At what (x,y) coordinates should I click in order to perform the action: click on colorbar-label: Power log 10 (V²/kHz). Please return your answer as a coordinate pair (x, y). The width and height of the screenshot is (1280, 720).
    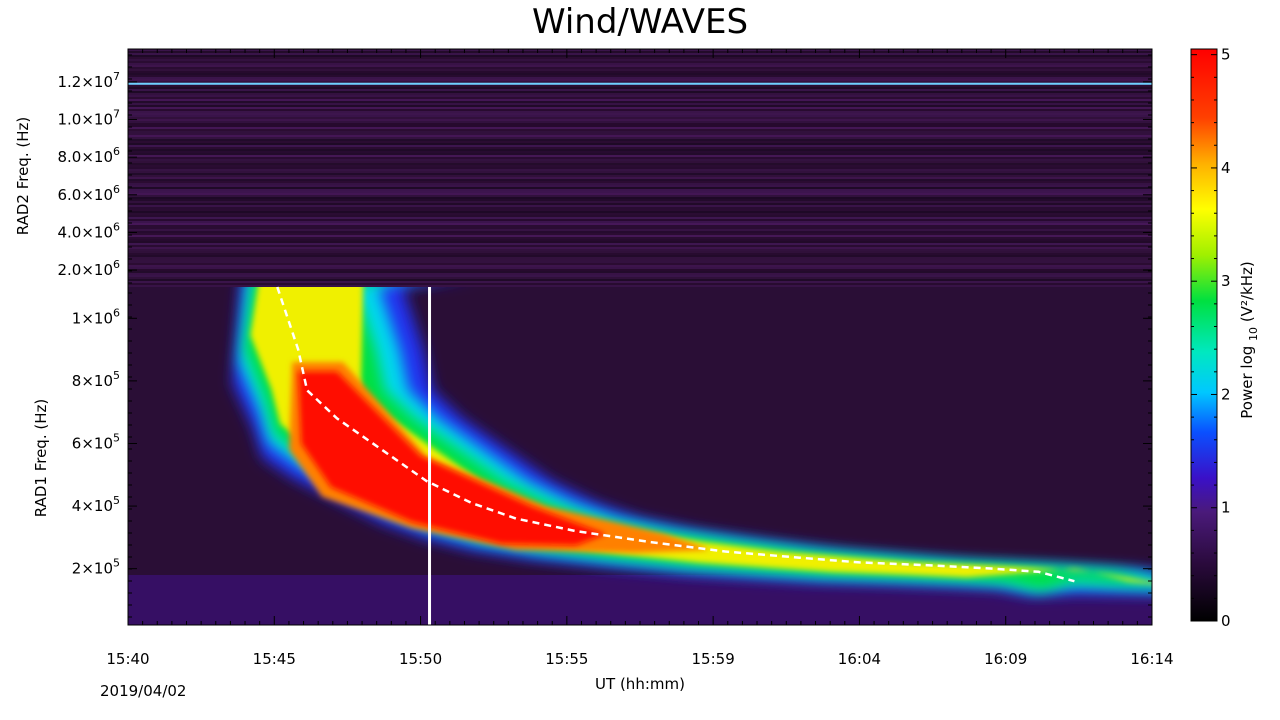
    Looking at the image, I should click on (1249, 339).